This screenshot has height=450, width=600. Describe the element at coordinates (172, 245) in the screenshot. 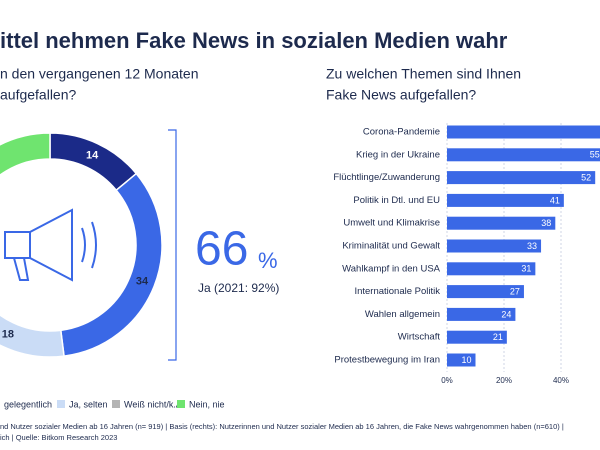

I see `bracket` at that location.